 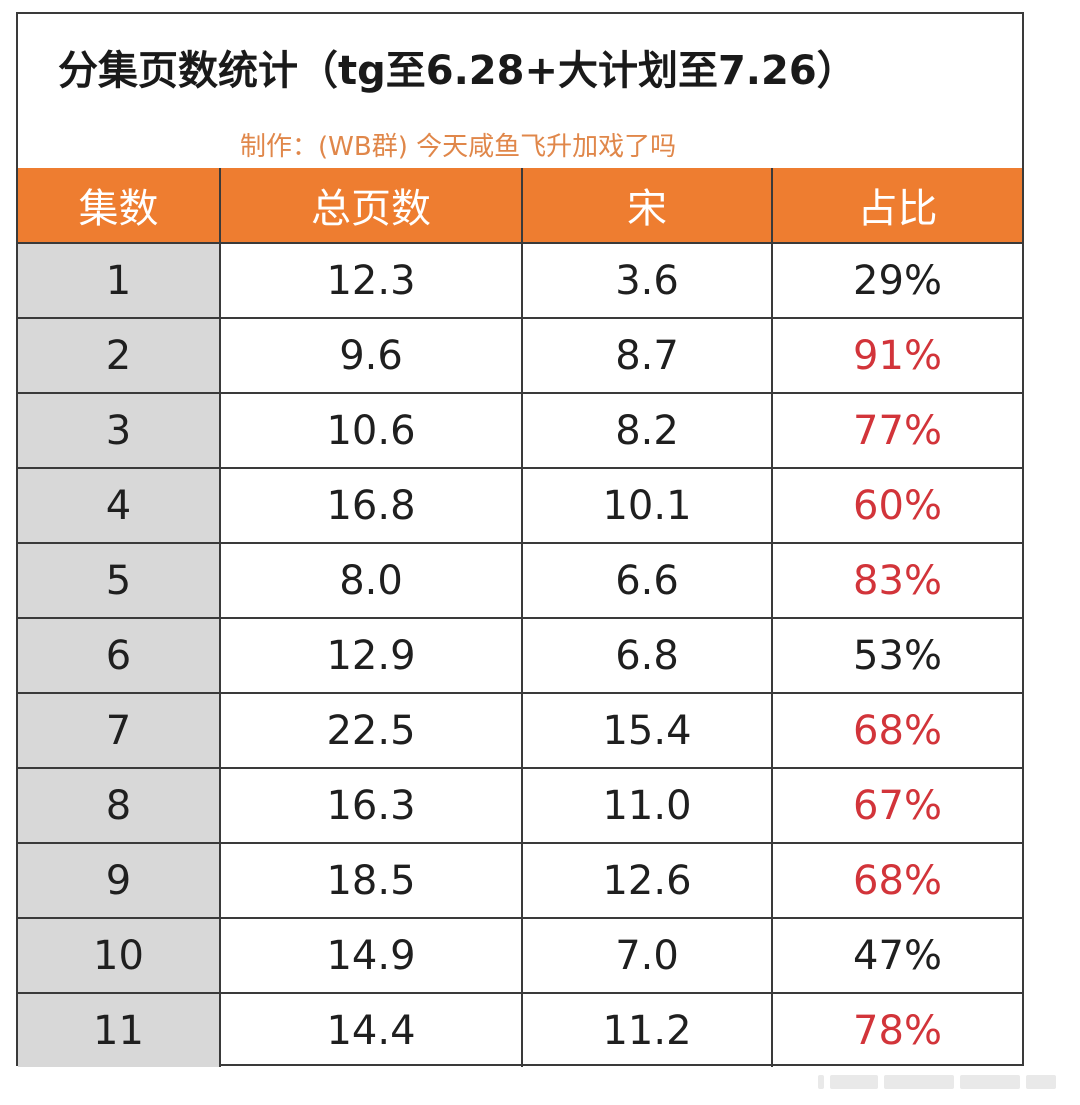 What do you see at coordinates (896, 955) in the screenshot?
I see `cell-ratio: 47%` at bounding box center [896, 955].